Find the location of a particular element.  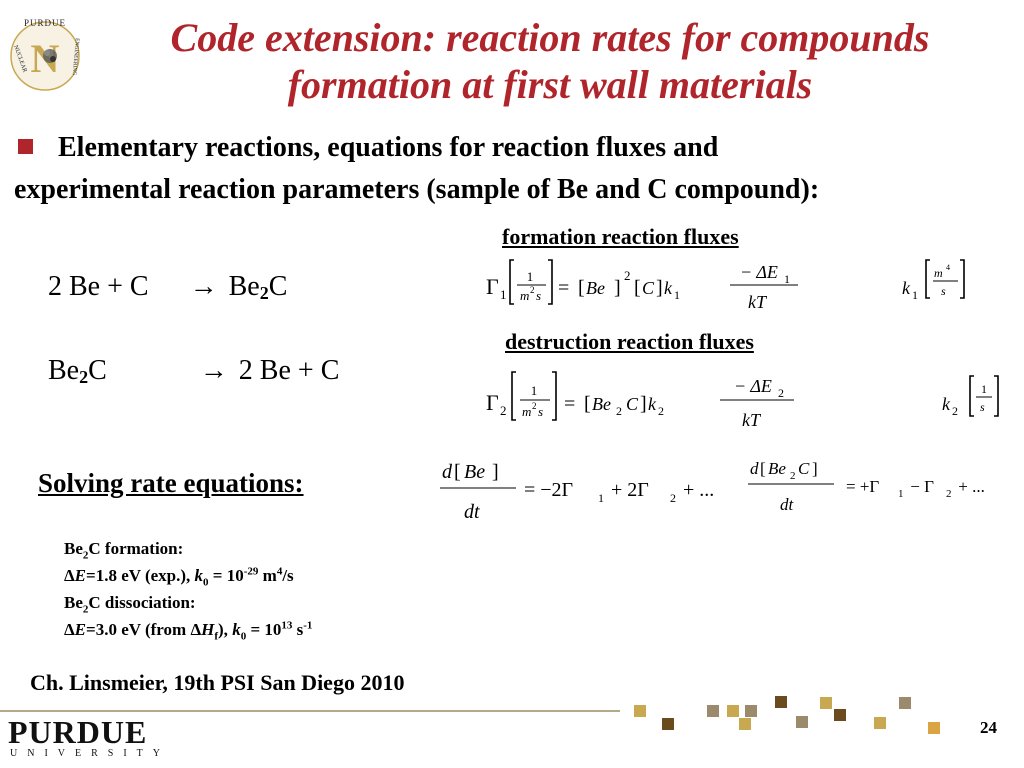

svg-text: − ΔE is located at coordinates (753, 386).